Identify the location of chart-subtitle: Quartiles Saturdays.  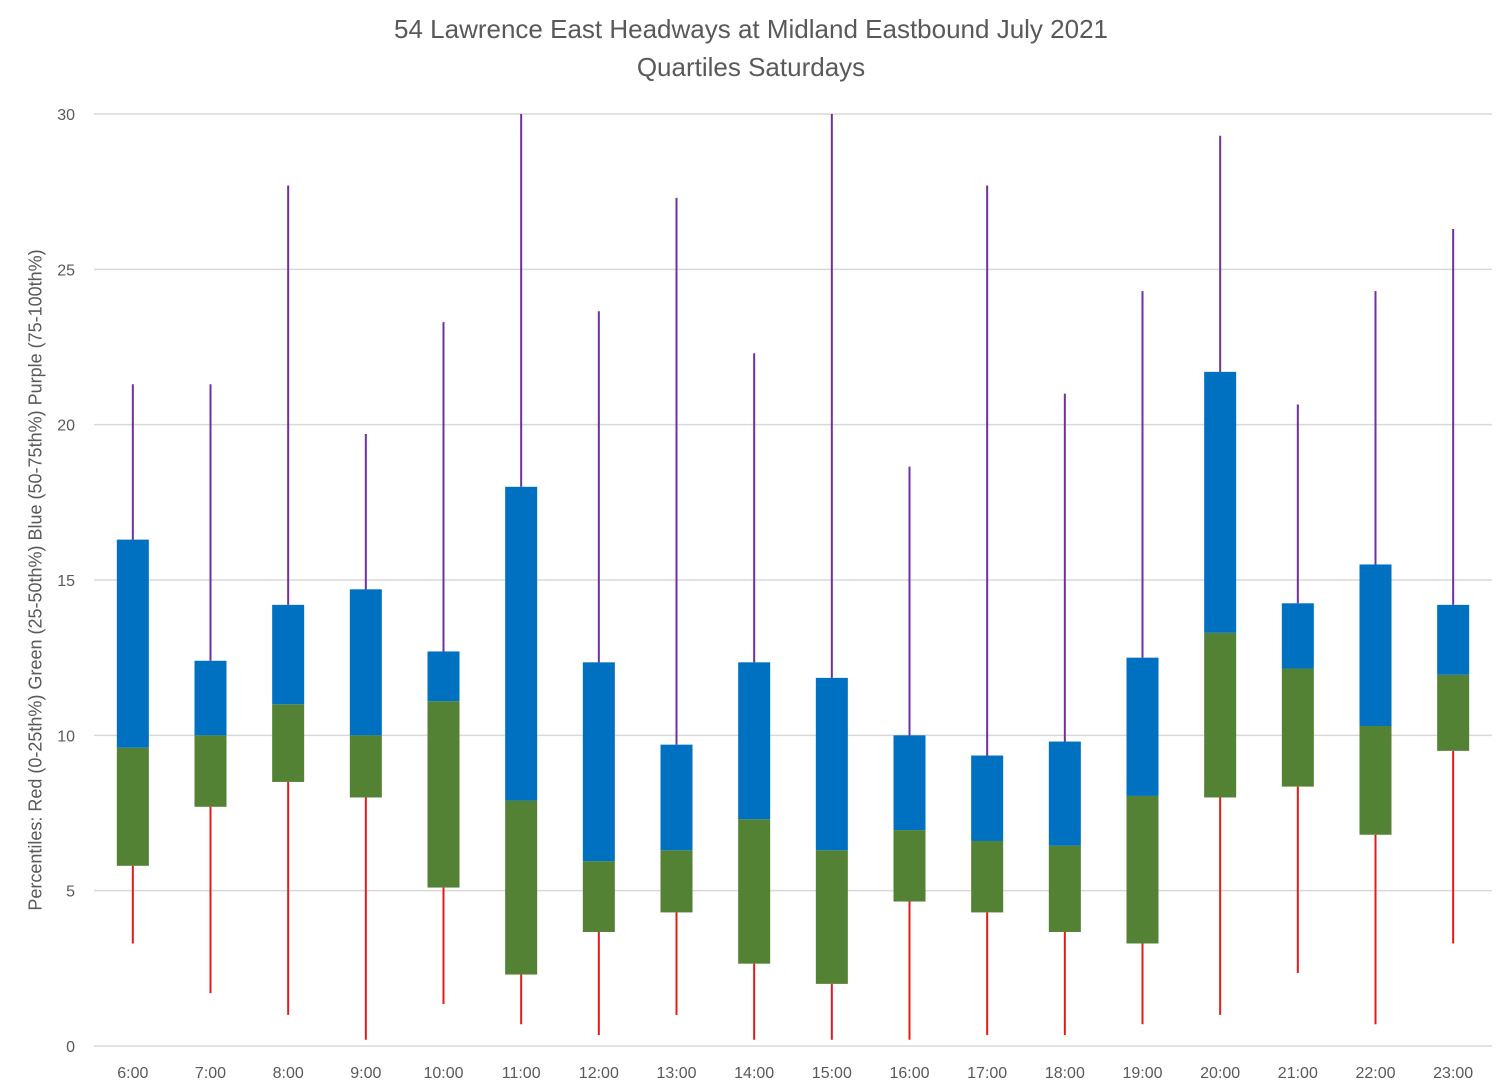
(751, 67).